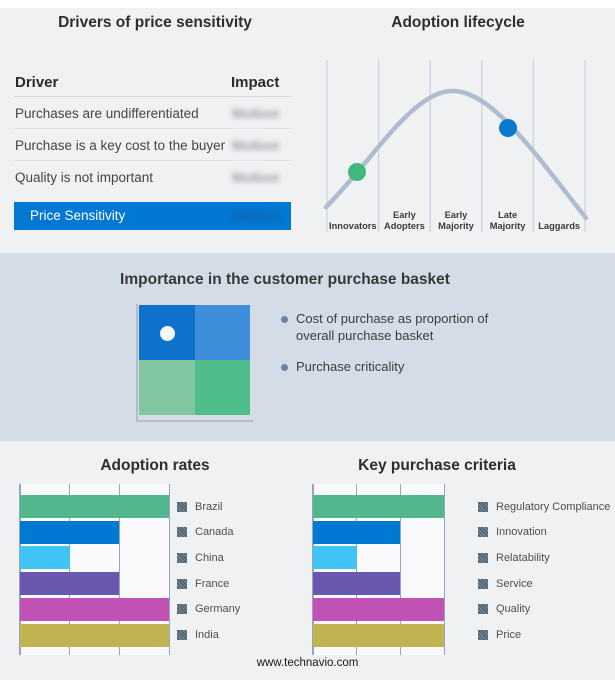 The width and height of the screenshot is (615, 680). I want to click on website-url: www.technavio.com, so click(307, 663).